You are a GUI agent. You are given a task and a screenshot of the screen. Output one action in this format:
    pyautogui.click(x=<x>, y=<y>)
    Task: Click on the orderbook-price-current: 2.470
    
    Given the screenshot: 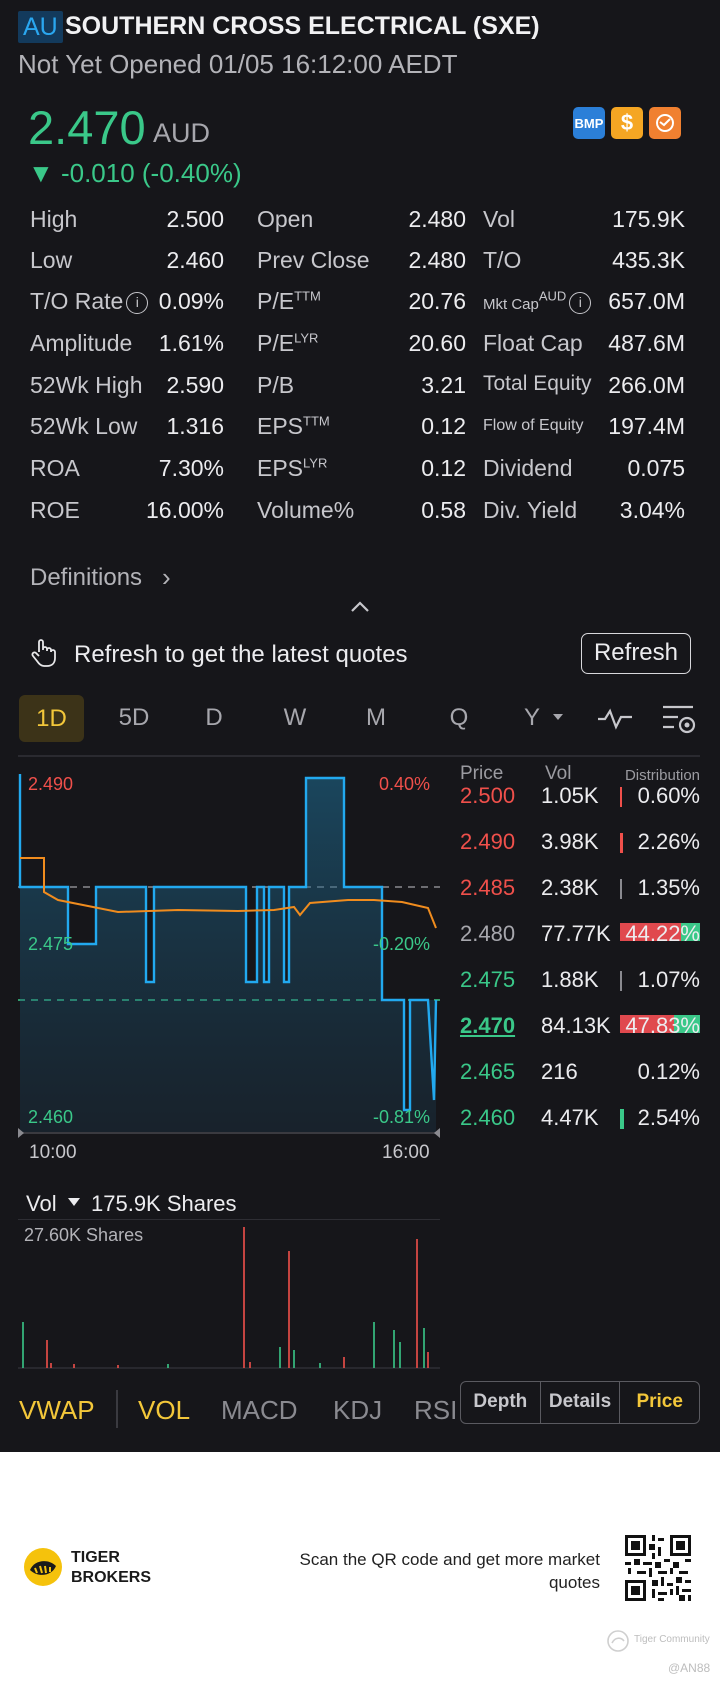 What is the action you would take?
    pyautogui.click(x=488, y=1025)
    